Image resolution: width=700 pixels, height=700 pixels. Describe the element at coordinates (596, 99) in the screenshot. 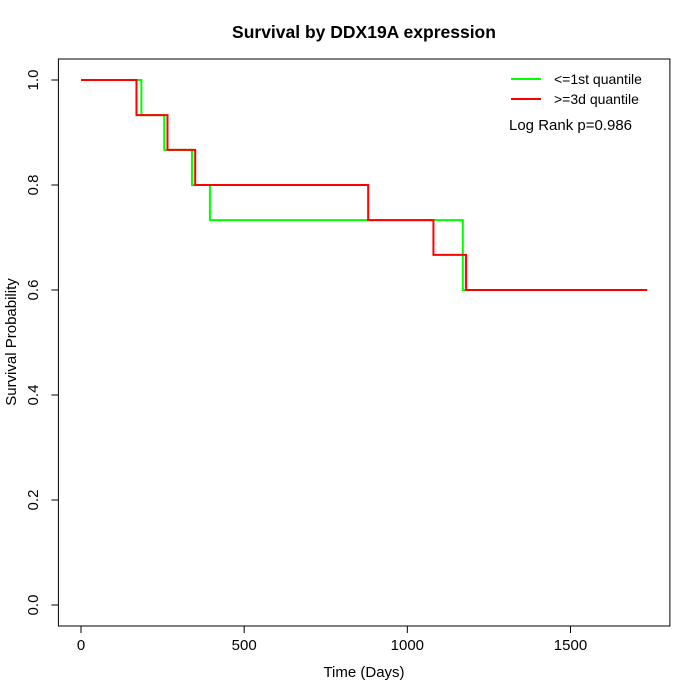

I see `legend-label-high-expression: >=3d quantile` at that location.